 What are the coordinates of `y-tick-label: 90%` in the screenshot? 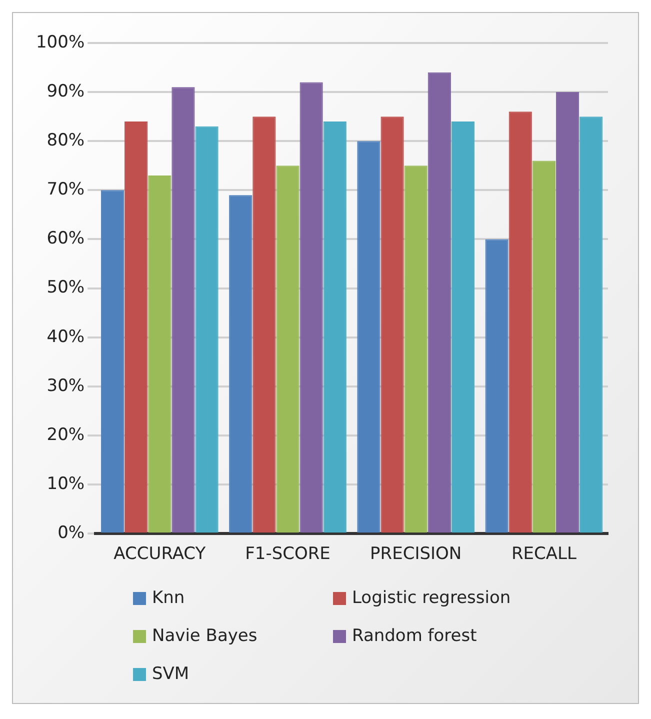 It's located at (65, 91).